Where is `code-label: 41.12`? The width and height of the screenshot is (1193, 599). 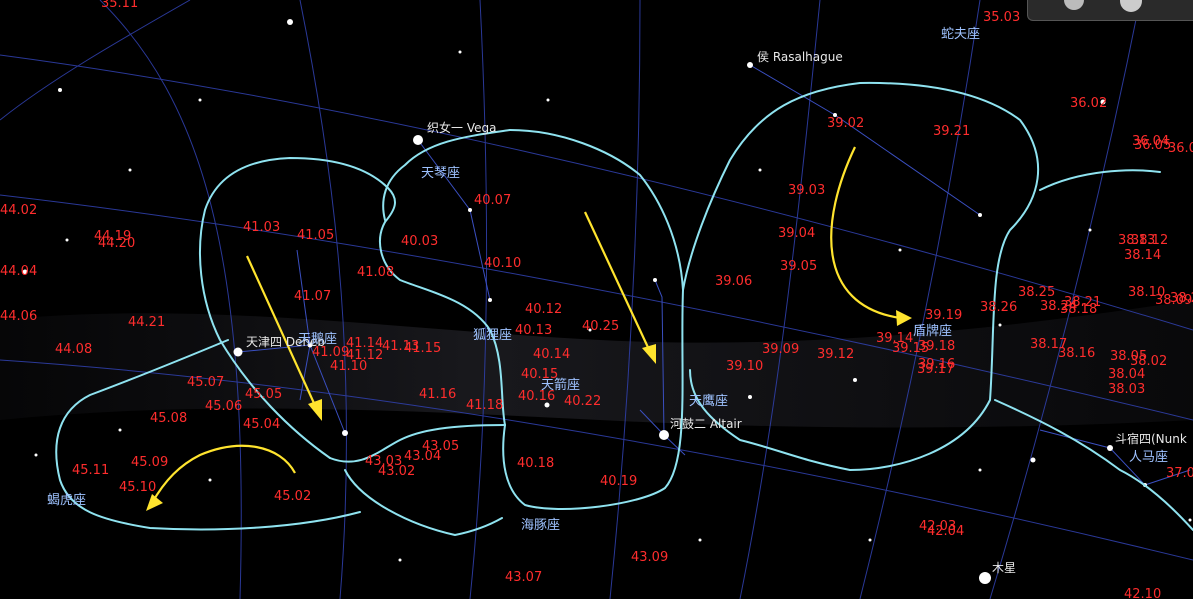 code-label: 41.12 is located at coordinates (364, 355).